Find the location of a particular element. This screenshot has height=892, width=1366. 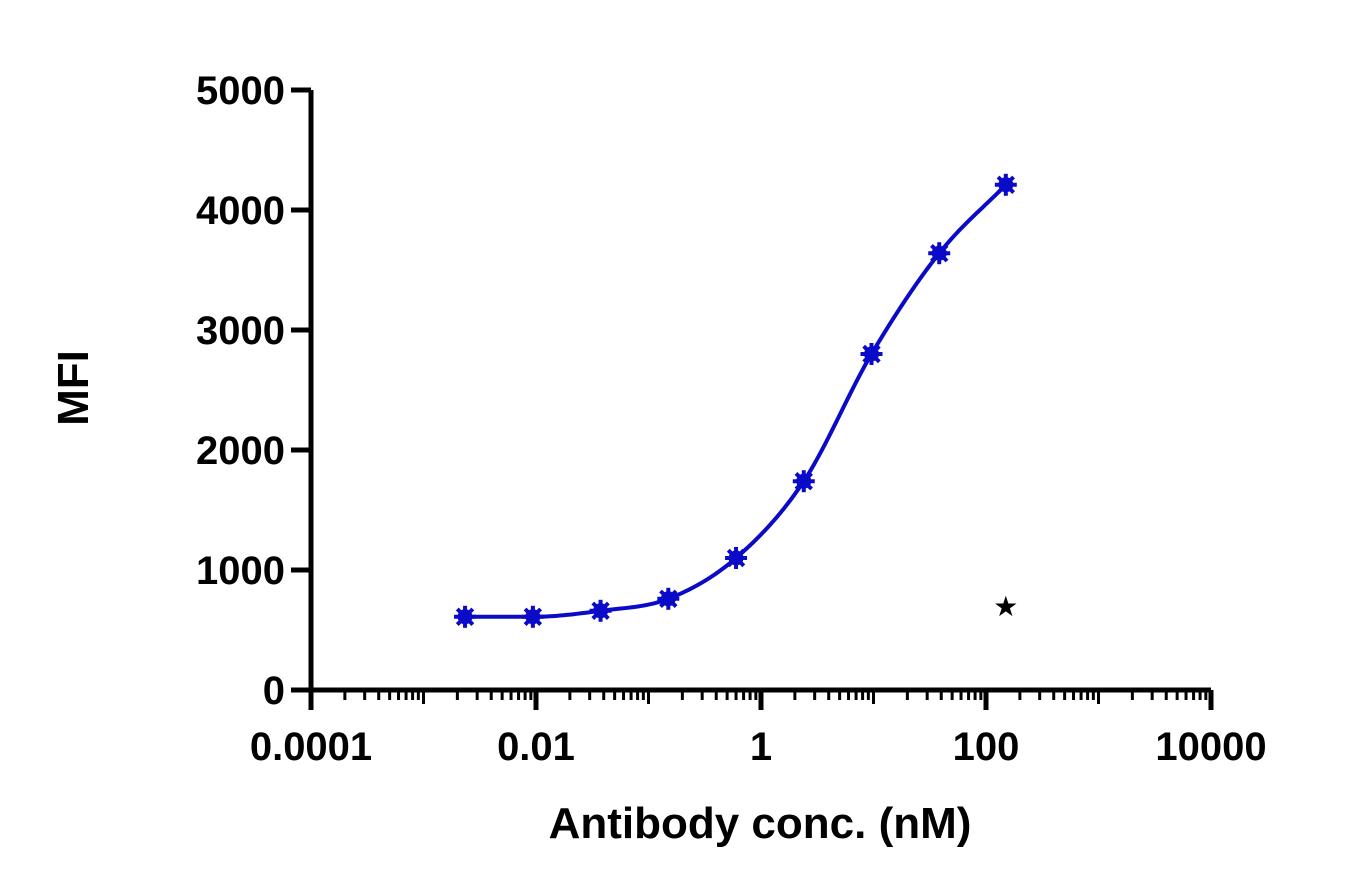

x-tick-label: 1 is located at coordinates (761, 747).